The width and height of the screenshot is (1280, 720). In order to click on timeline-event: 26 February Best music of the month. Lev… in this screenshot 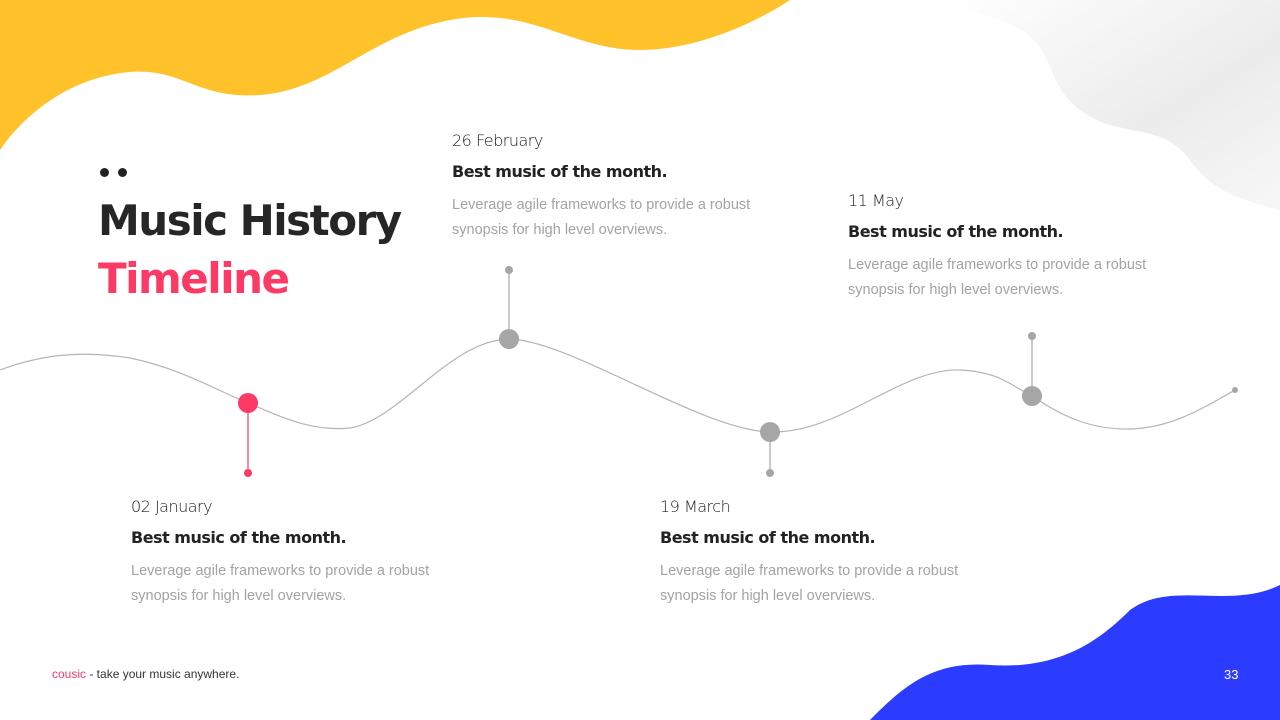, I will do `click(622, 187)`.